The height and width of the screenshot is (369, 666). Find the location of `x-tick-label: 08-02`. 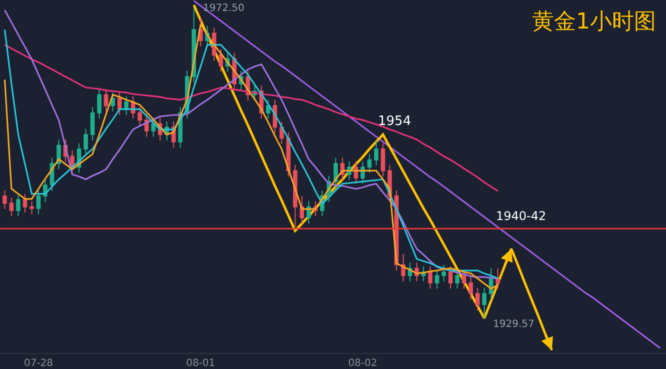

x-tick-label: 08-02 is located at coordinates (363, 363).